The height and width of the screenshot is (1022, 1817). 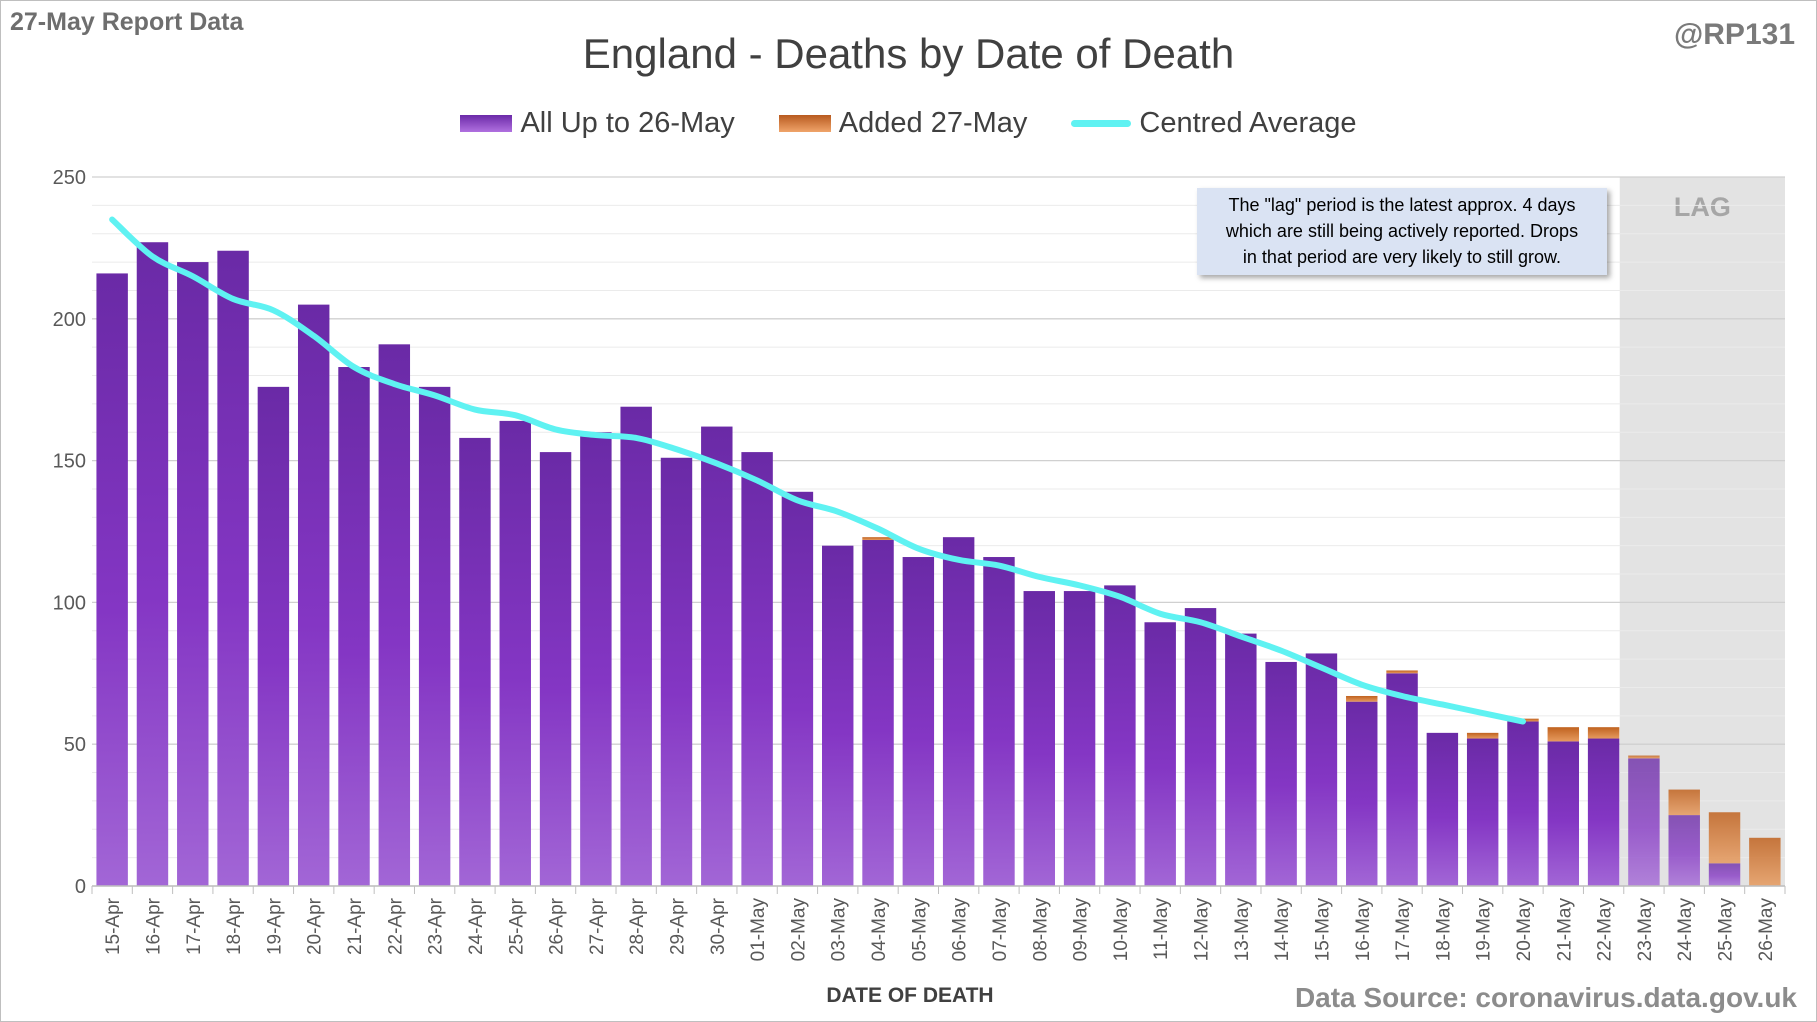 I want to click on legend-item-main: All Up to 26-May, so click(x=597, y=123).